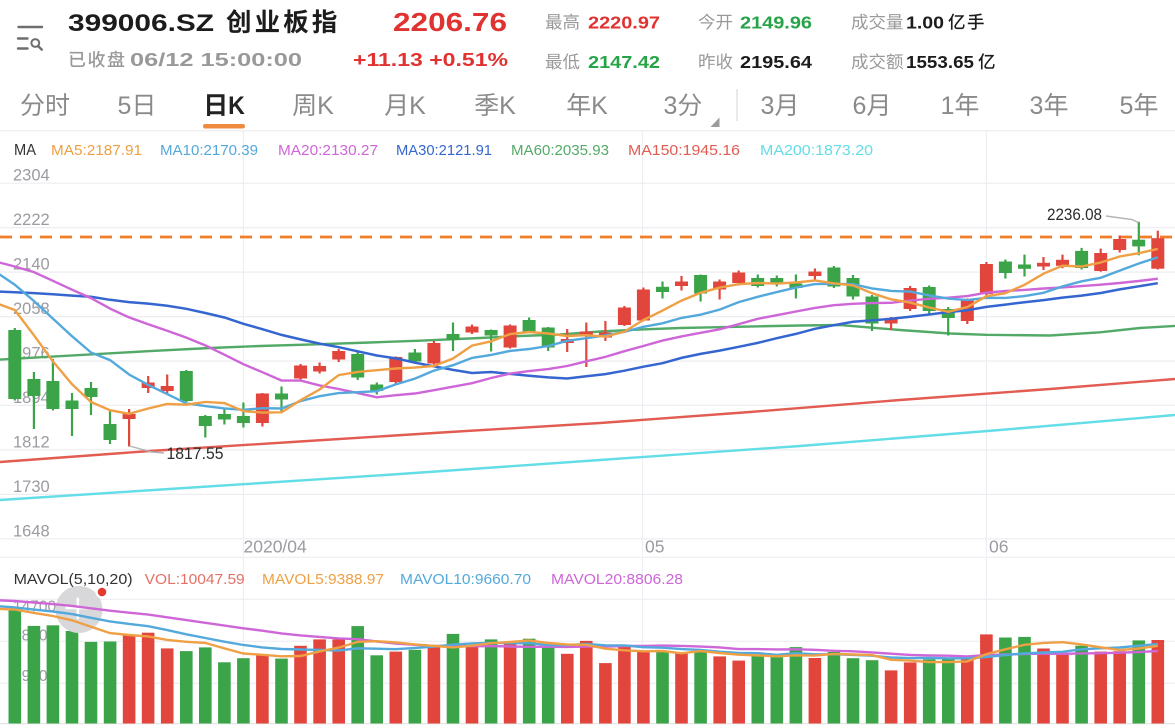  I want to click on svg-text: 06, so click(998, 547).